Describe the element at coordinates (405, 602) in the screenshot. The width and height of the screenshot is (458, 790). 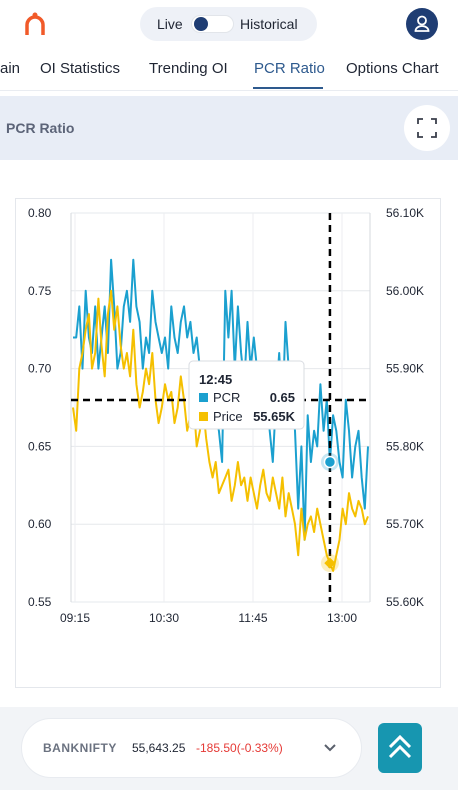
I see `y-right-tick-label: 55.60K` at that location.